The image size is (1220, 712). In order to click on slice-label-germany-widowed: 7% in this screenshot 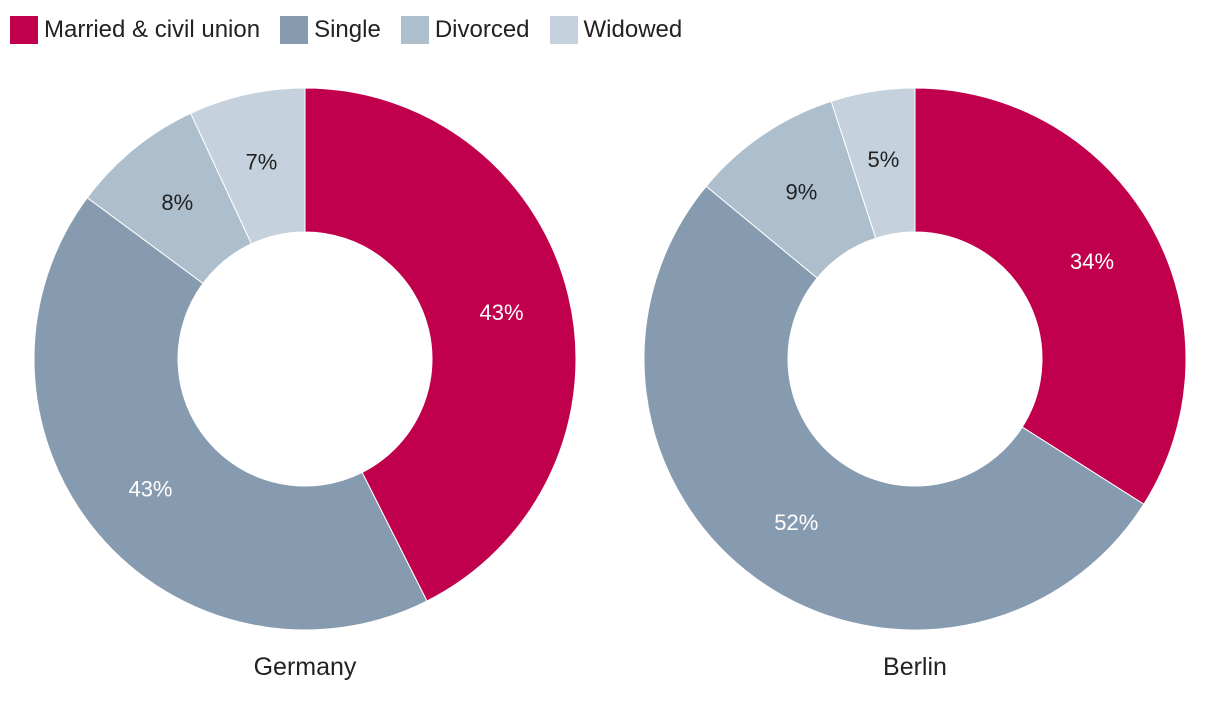, I will do `click(261, 161)`.